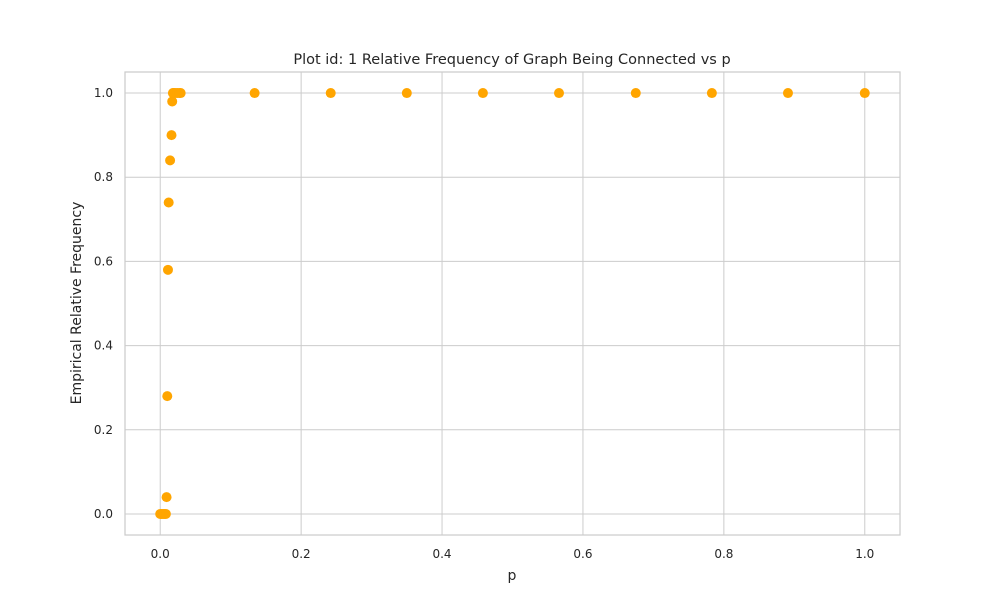 Image resolution: width=1000 pixels, height=600 pixels. What do you see at coordinates (103, 261) in the screenshot?
I see `y-tick-label: 0.6` at bounding box center [103, 261].